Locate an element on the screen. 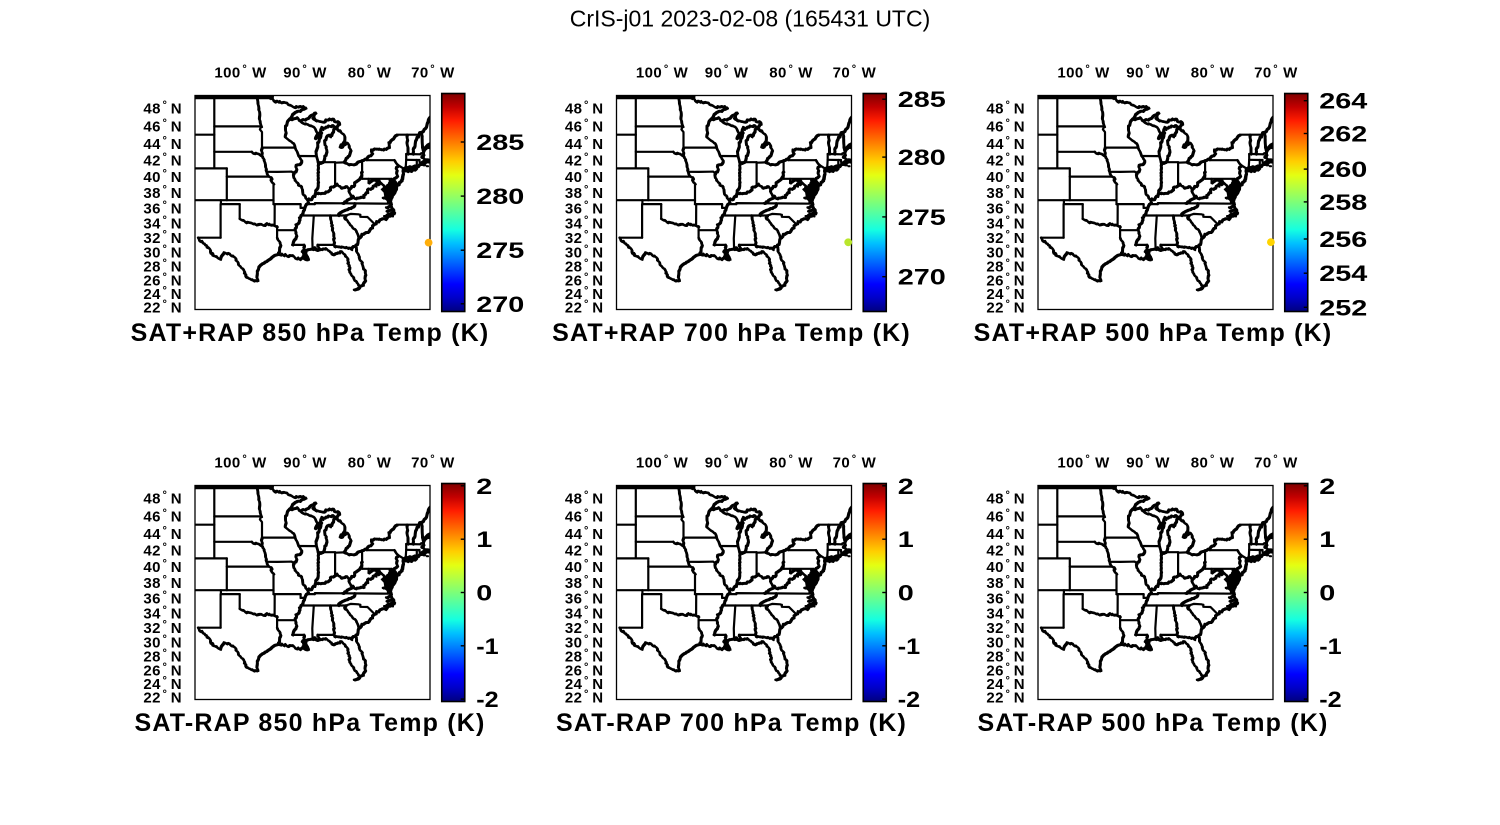  svg-text: -1 is located at coordinates (1330, 646).